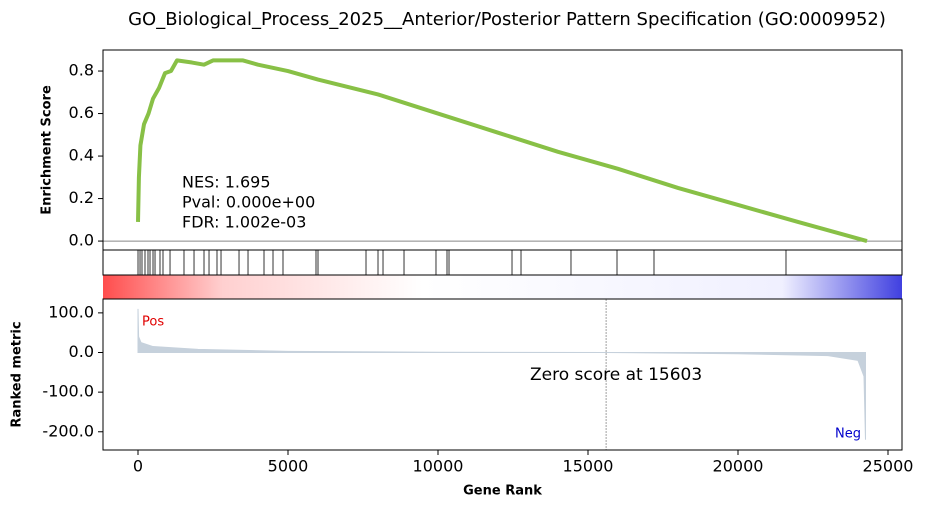  Describe the element at coordinates (616, 375) in the screenshot. I see `zero-score-label: Zero score at 15603` at that location.